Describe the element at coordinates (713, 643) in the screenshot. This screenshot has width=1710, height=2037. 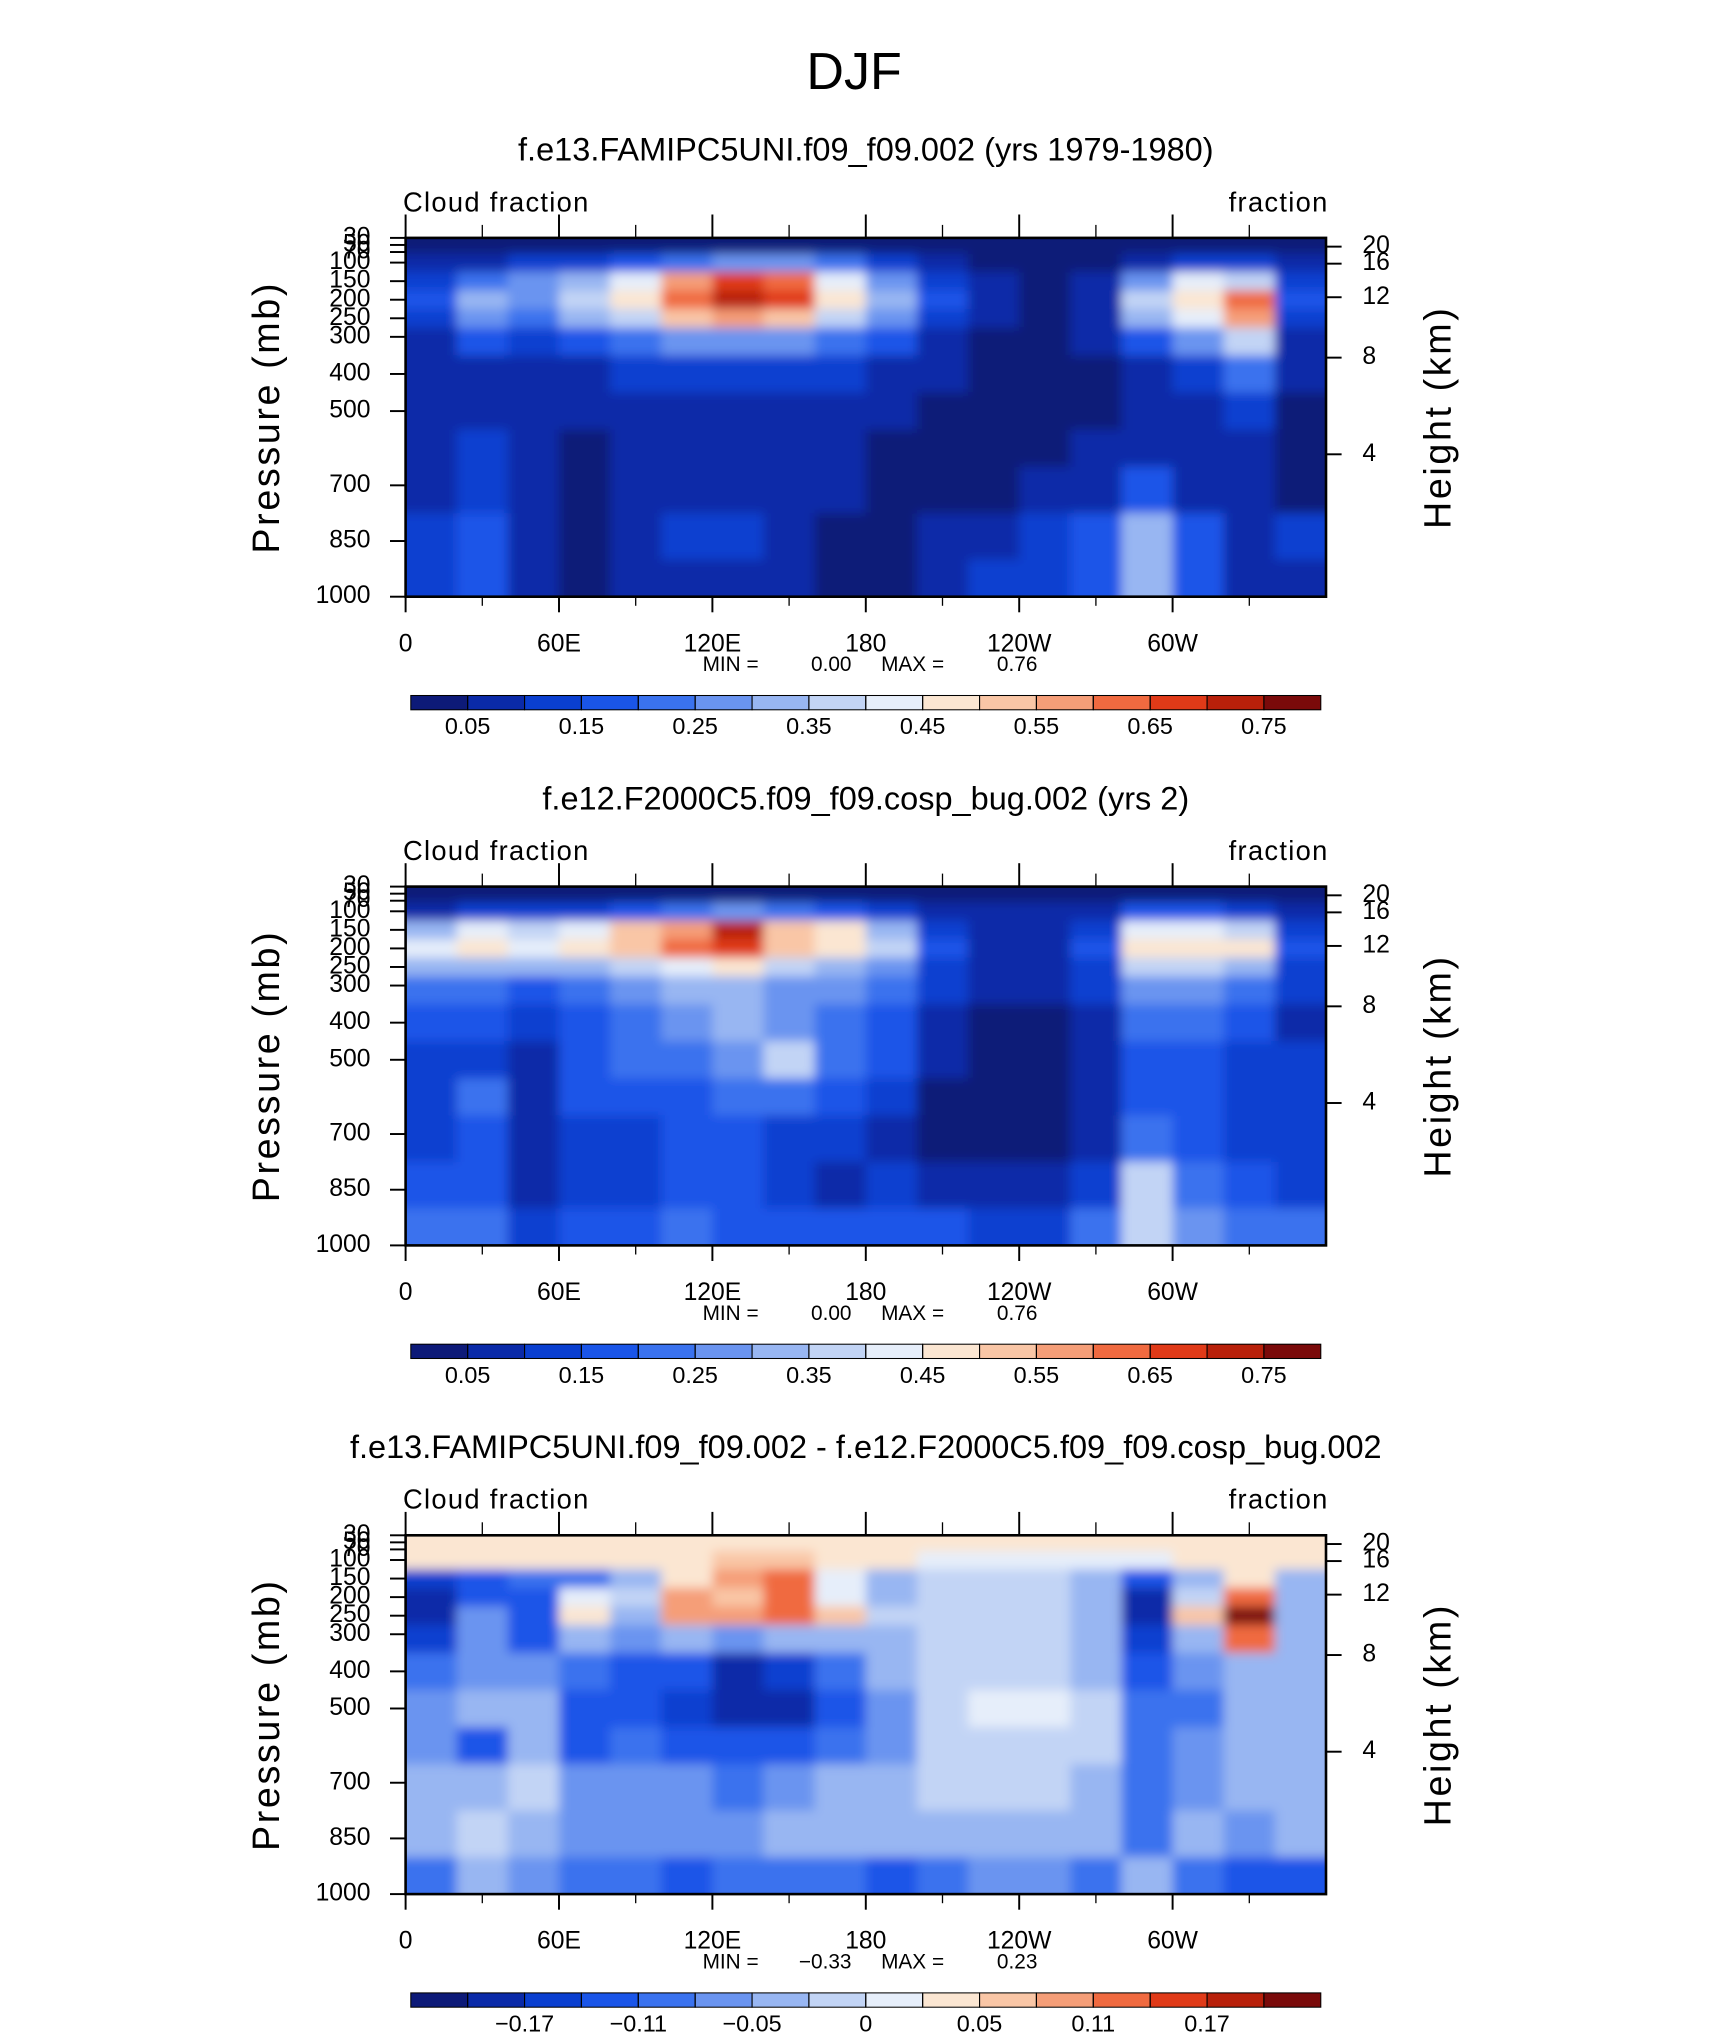
I see `x-tick-label: 120E` at that location.